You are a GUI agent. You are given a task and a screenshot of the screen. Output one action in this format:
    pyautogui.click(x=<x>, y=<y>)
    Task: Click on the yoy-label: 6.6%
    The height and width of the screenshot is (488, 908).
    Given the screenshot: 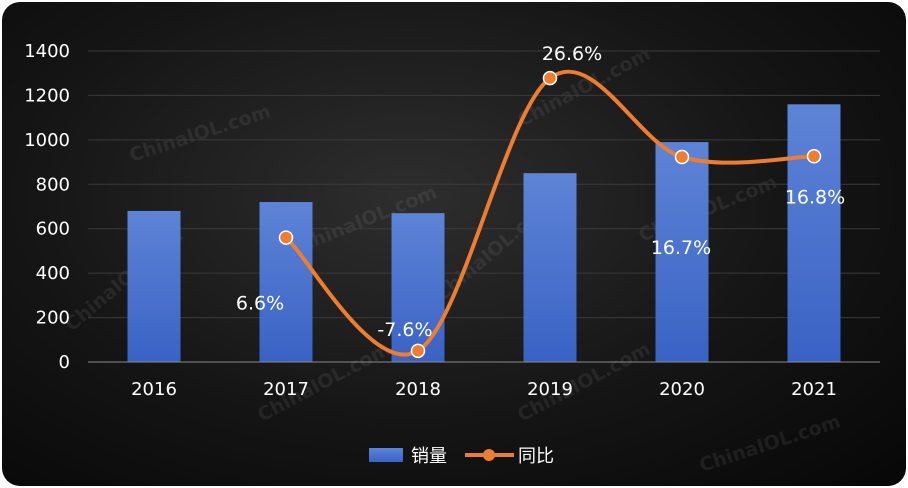 What is the action you would take?
    pyautogui.click(x=260, y=304)
    